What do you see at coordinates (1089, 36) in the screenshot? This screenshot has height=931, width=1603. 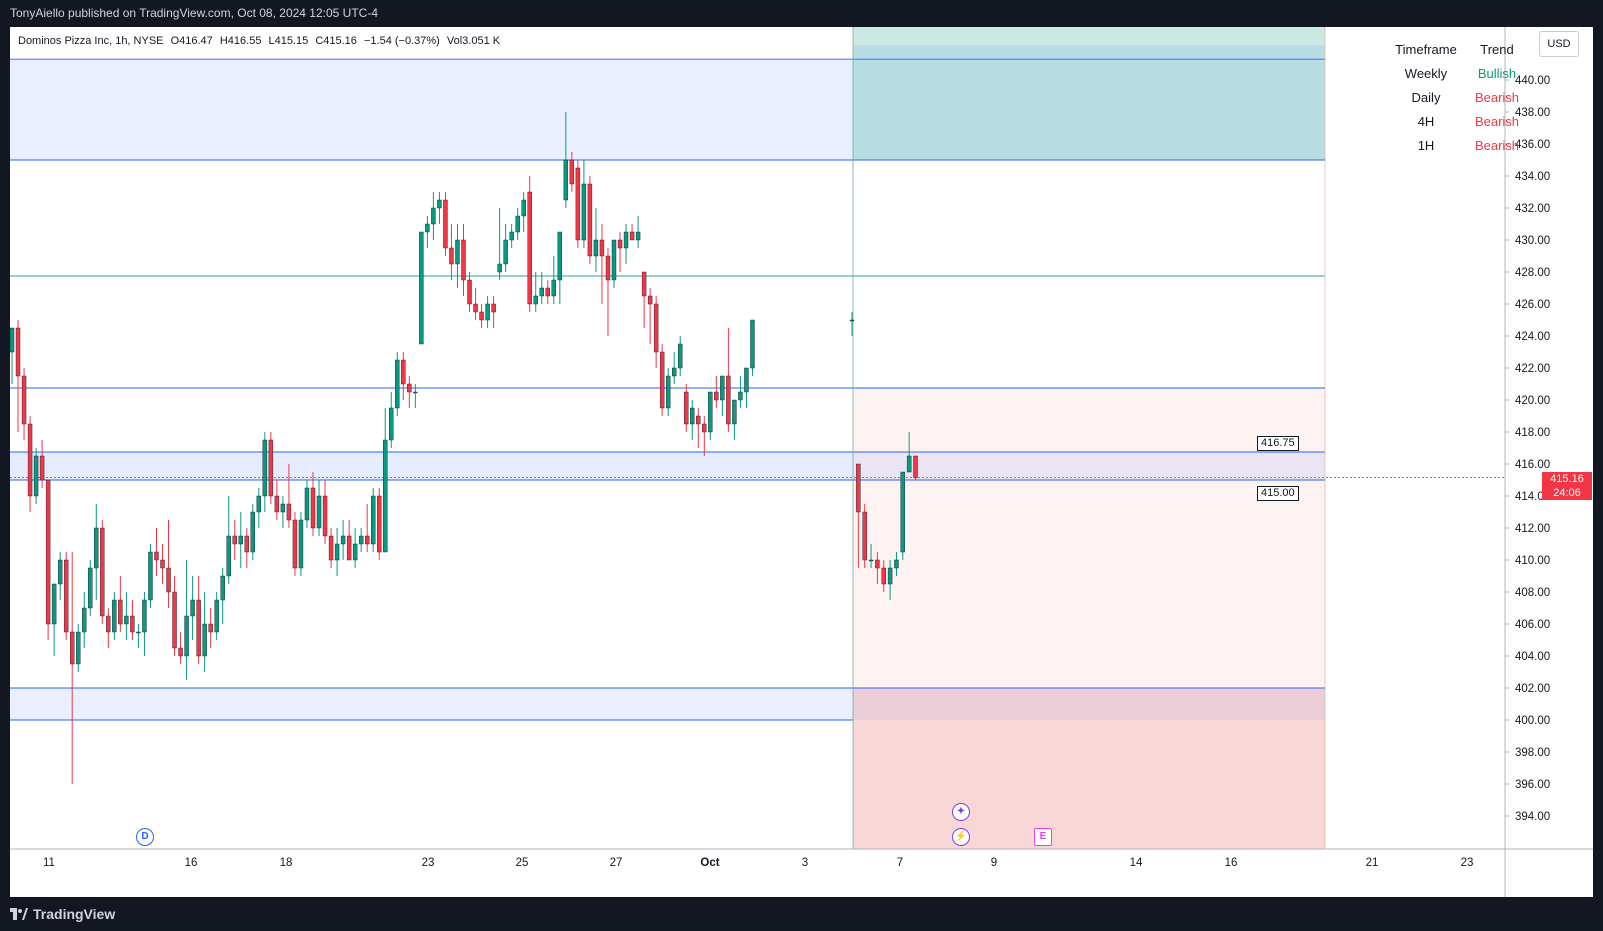 I see `target-zone-top` at bounding box center [1089, 36].